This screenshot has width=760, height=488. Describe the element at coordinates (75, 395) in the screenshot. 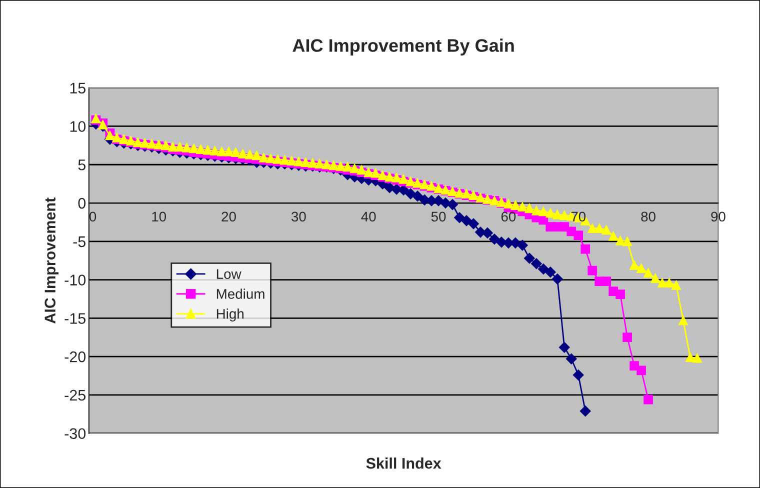

I see `y-tick-label: -25` at that location.